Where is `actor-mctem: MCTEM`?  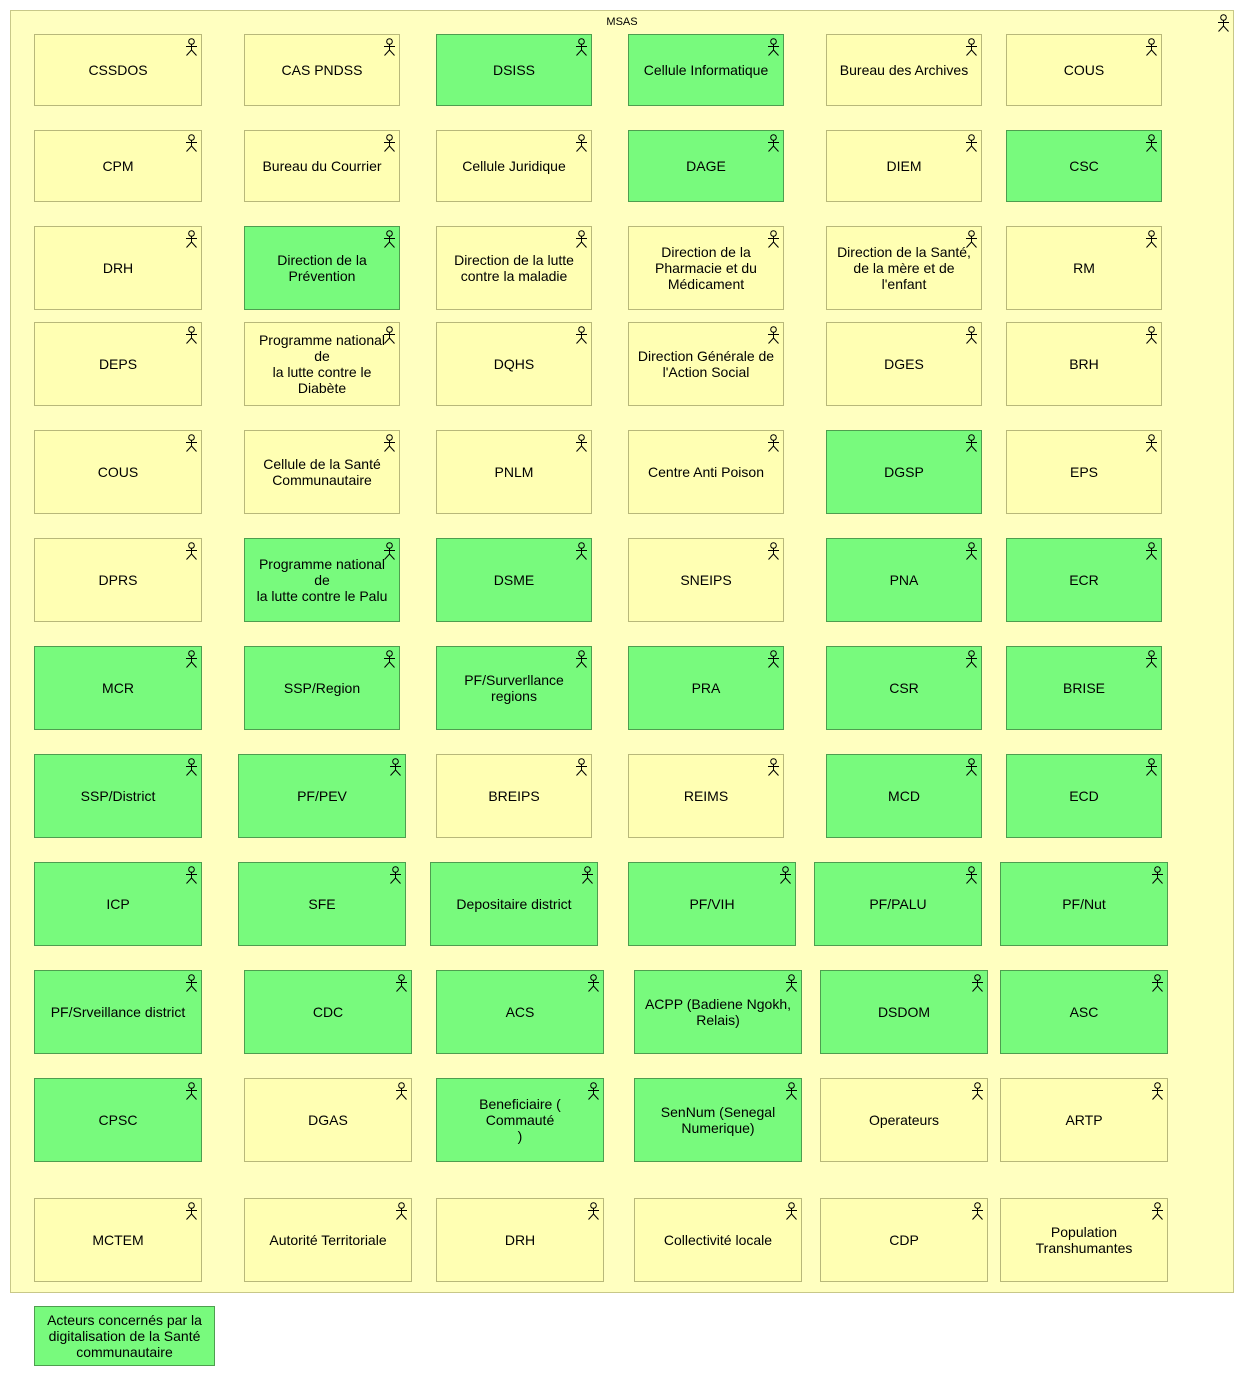
actor-mctem: MCTEM is located at coordinates (118, 1240).